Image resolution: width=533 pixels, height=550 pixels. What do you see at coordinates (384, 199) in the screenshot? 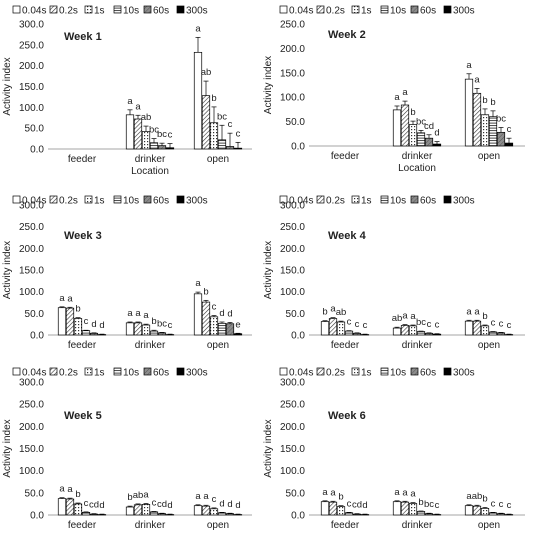
I see `legend-swatch-10s` at bounding box center [384, 199].